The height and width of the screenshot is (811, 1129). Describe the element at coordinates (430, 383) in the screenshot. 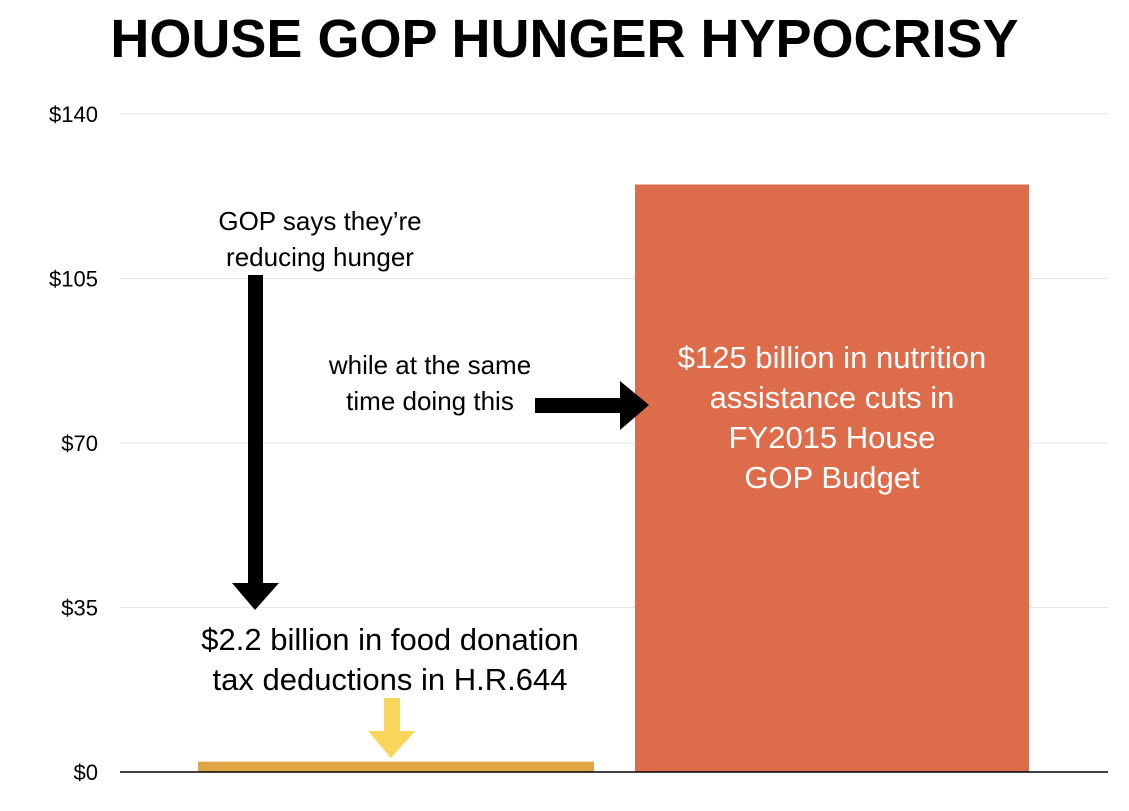

I see `while-same-time-annotation: while at the same time doing this` at that location.